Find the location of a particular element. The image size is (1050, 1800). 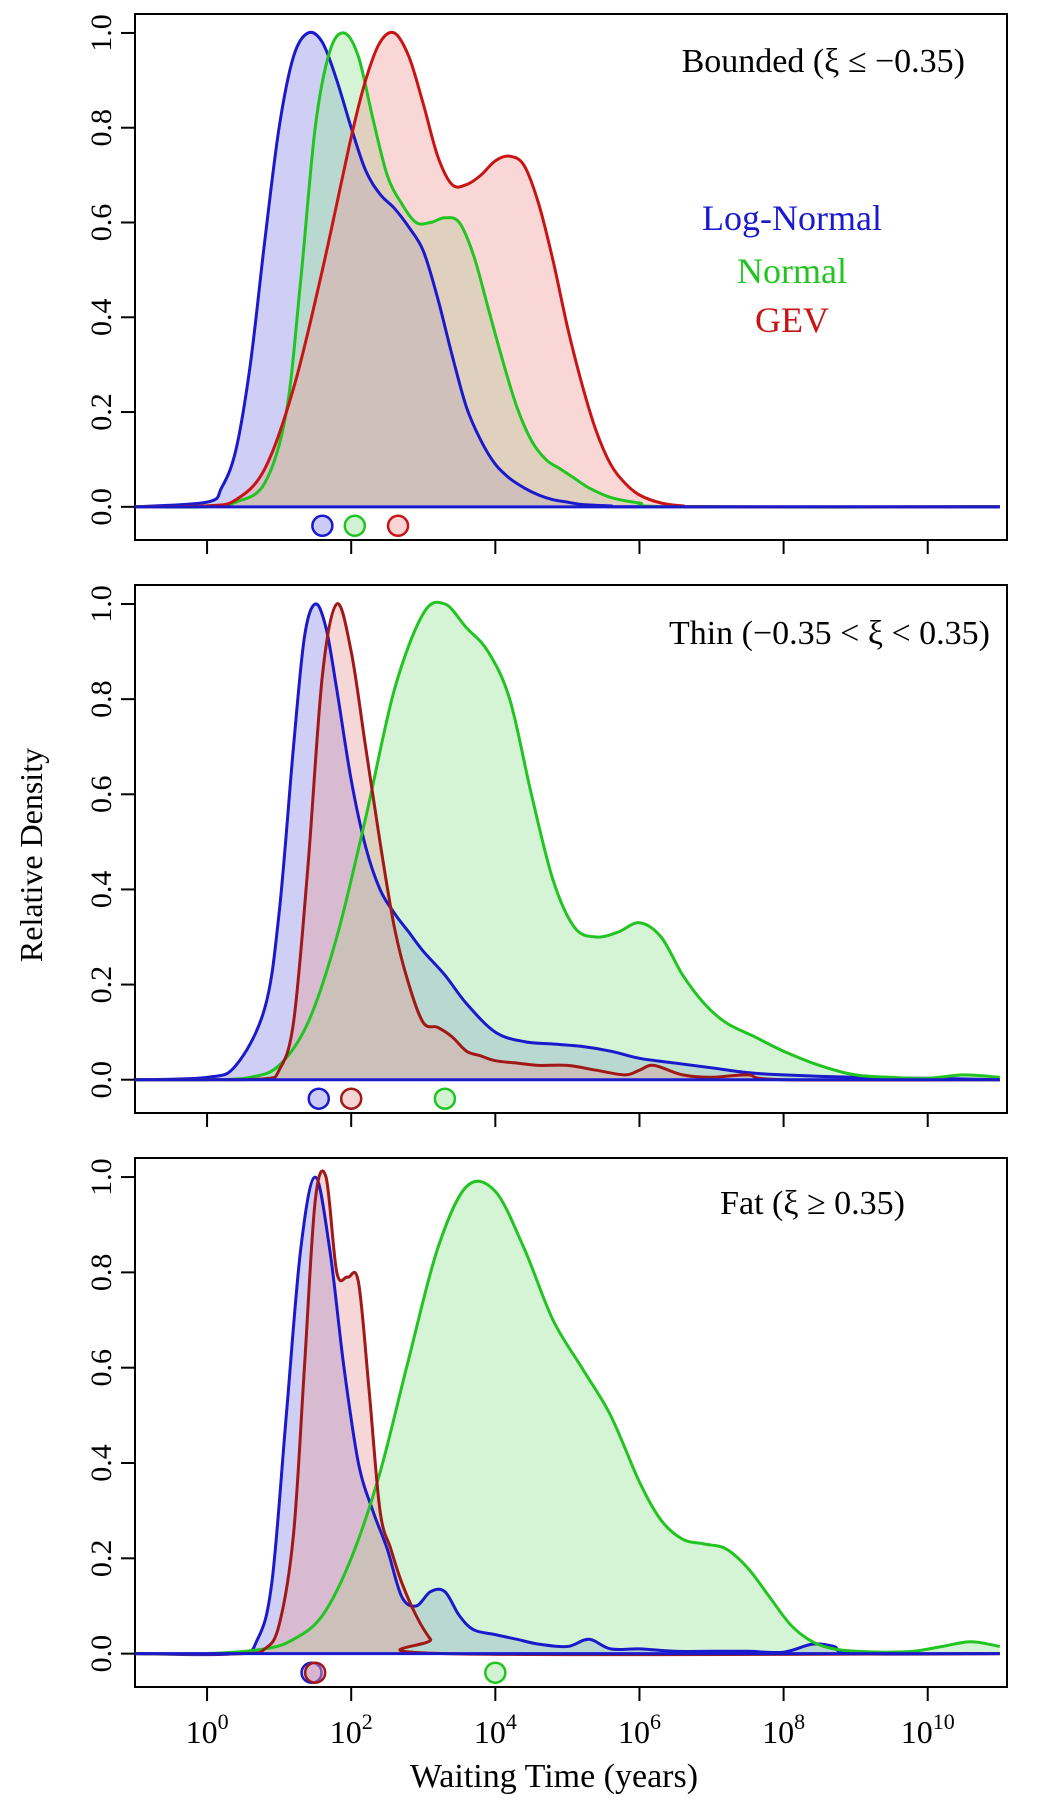

legend-normal: Normal is located at coordinates (792, 271).